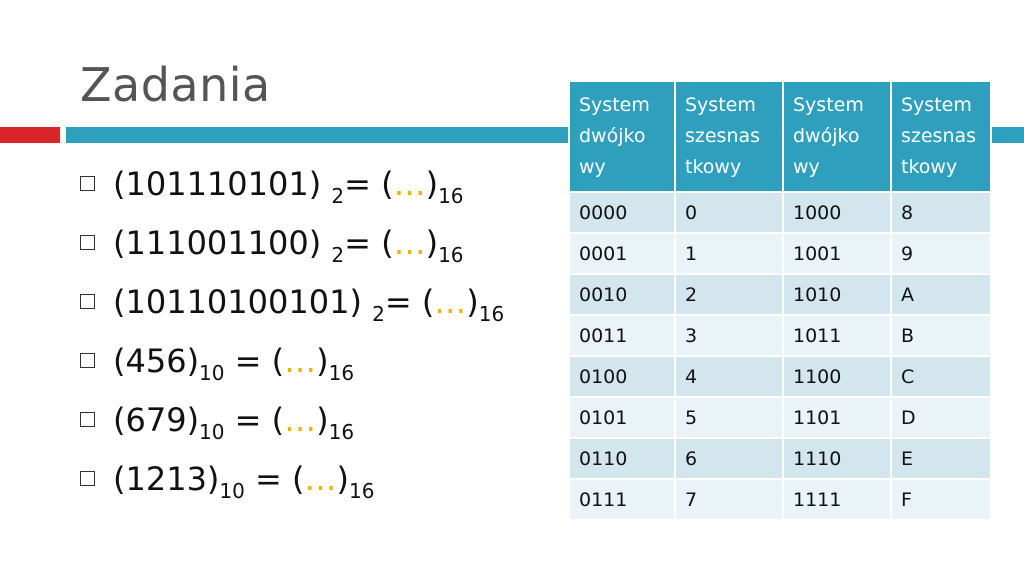  What do you see at coordinates (622, 335) in the screenshot?
I see `table-cell: 0011` at bounding box center [622, 335].